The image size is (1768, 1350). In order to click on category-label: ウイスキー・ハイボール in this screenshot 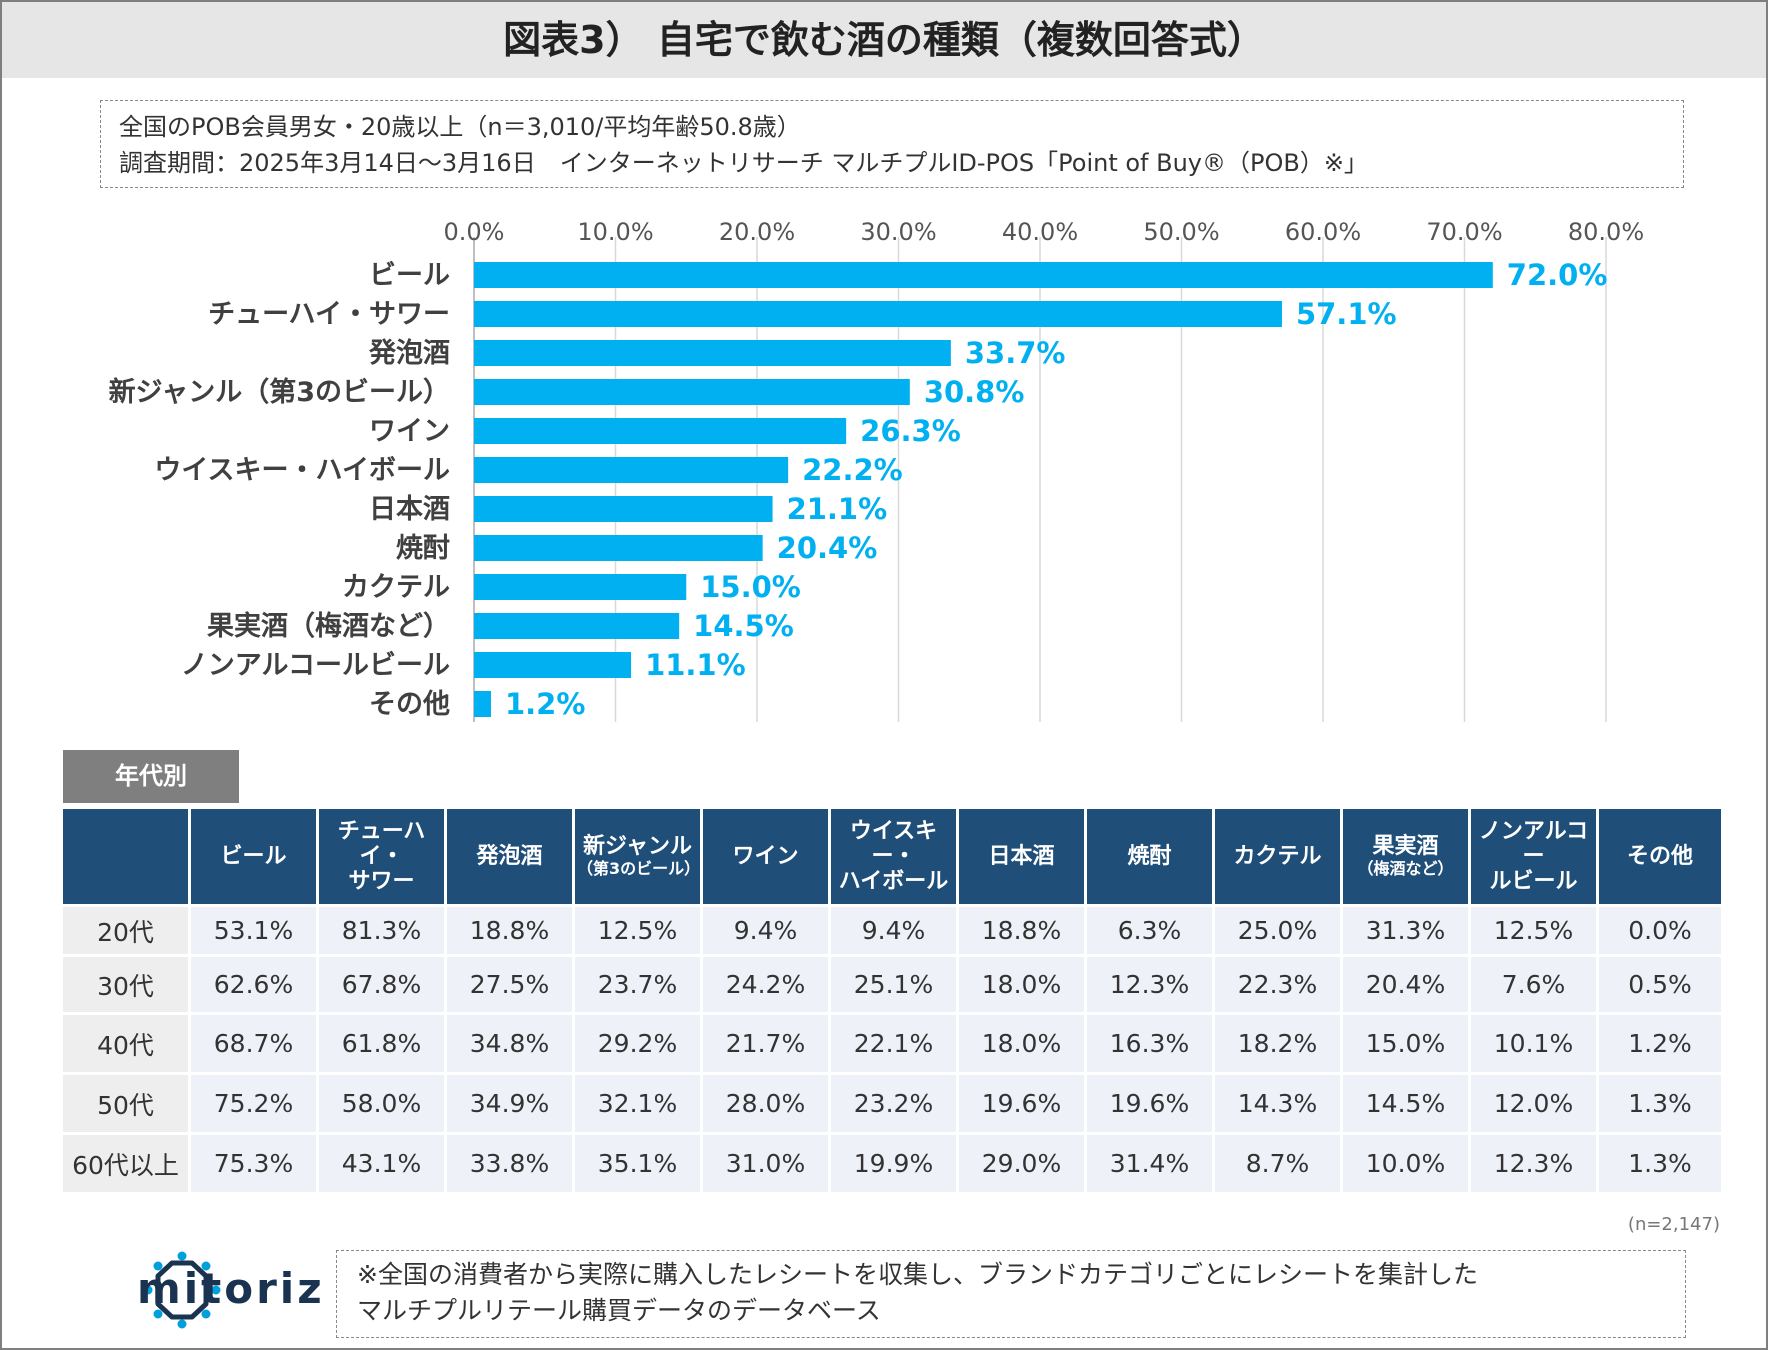, I will do `click(302, 470)`.